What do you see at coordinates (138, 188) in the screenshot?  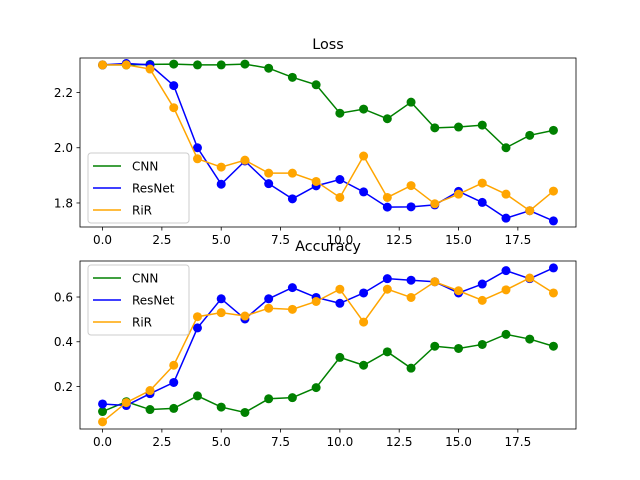 I see `loss-chart-legend: CNN ResNet RiR` at bounding box center [138, 188].